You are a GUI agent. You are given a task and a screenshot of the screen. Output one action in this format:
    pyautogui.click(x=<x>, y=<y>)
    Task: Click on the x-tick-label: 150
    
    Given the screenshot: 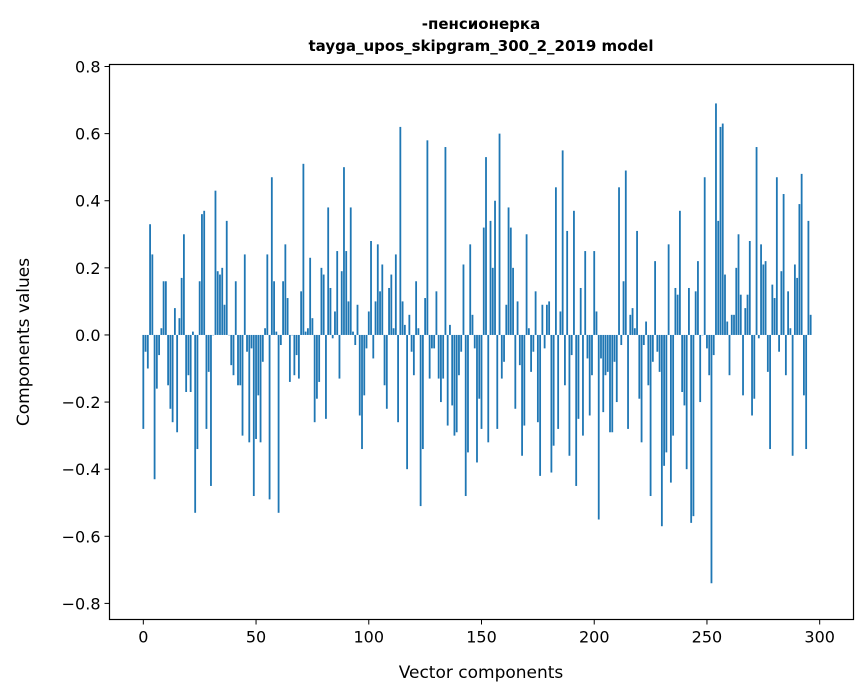 What is the action you would take?
    pyautogui.click(x=481, y=637)
    